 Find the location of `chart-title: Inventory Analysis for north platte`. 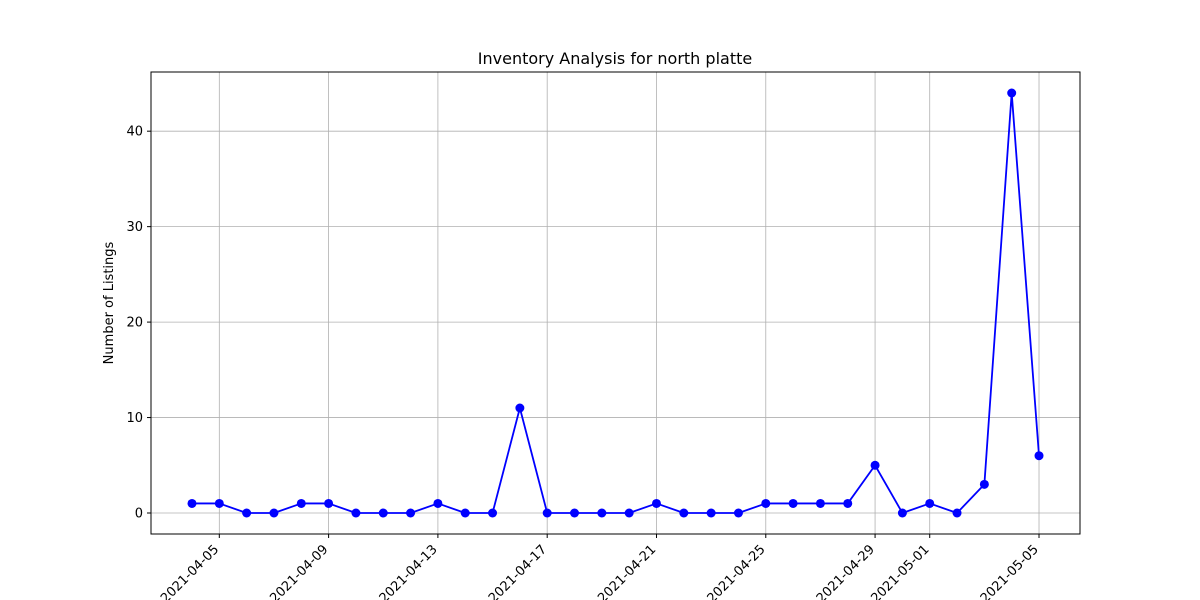

chart-title: Inventory Analysis for north platte is located at coordinates (615, 58).